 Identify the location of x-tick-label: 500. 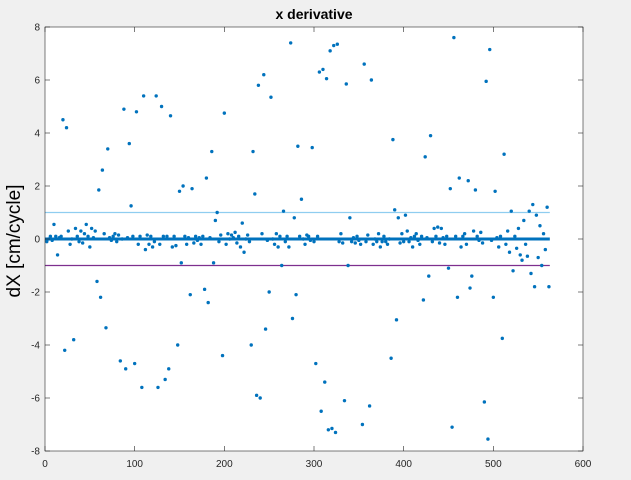
(493, 464).